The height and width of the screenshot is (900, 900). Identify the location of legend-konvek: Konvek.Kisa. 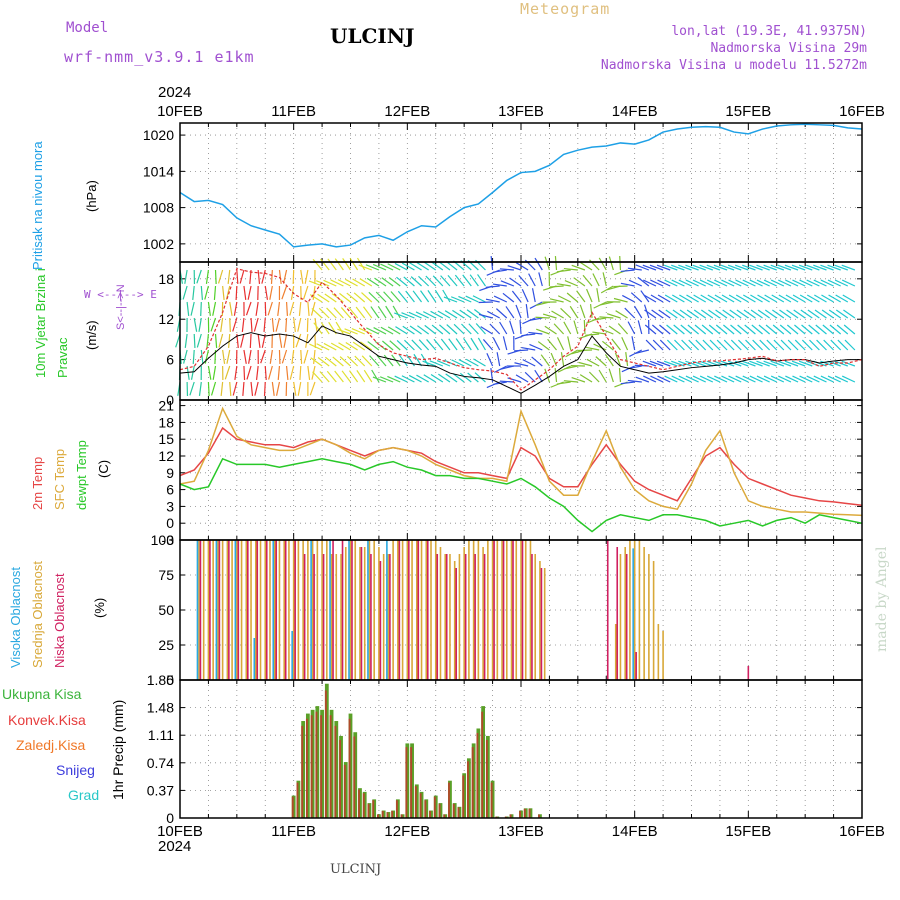
(47, 720).